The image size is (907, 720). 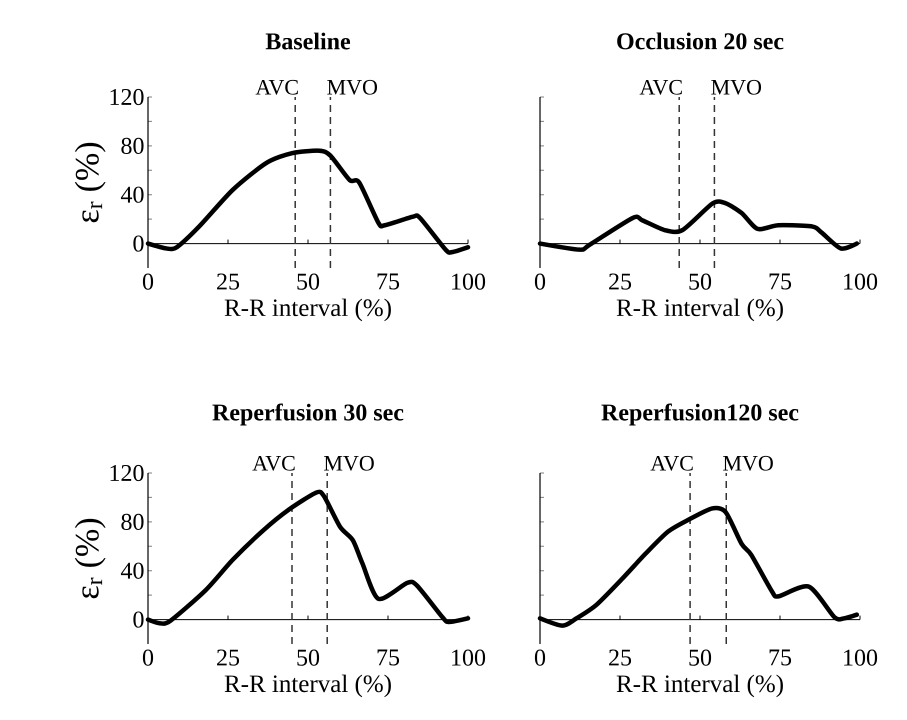 What do you see at coordinates (699, 414) in the screenshot?
I see `chart-title: Reperfusion120 sec` at bounding box center [699, 414].